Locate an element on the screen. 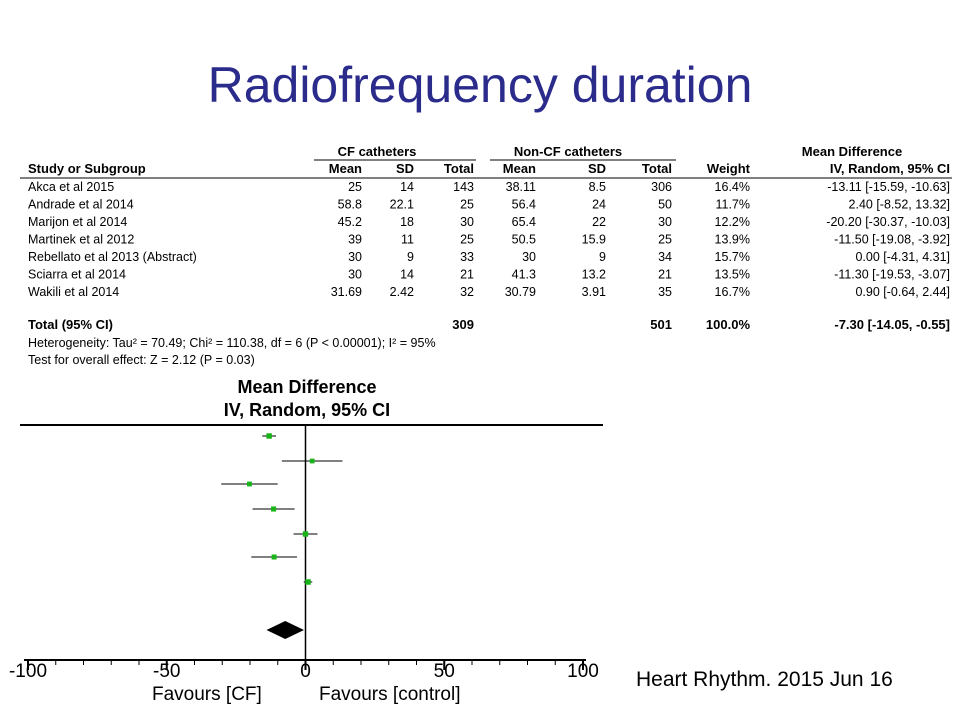  col-header-cf-mean: Mean is located at coordinates (345, 168).